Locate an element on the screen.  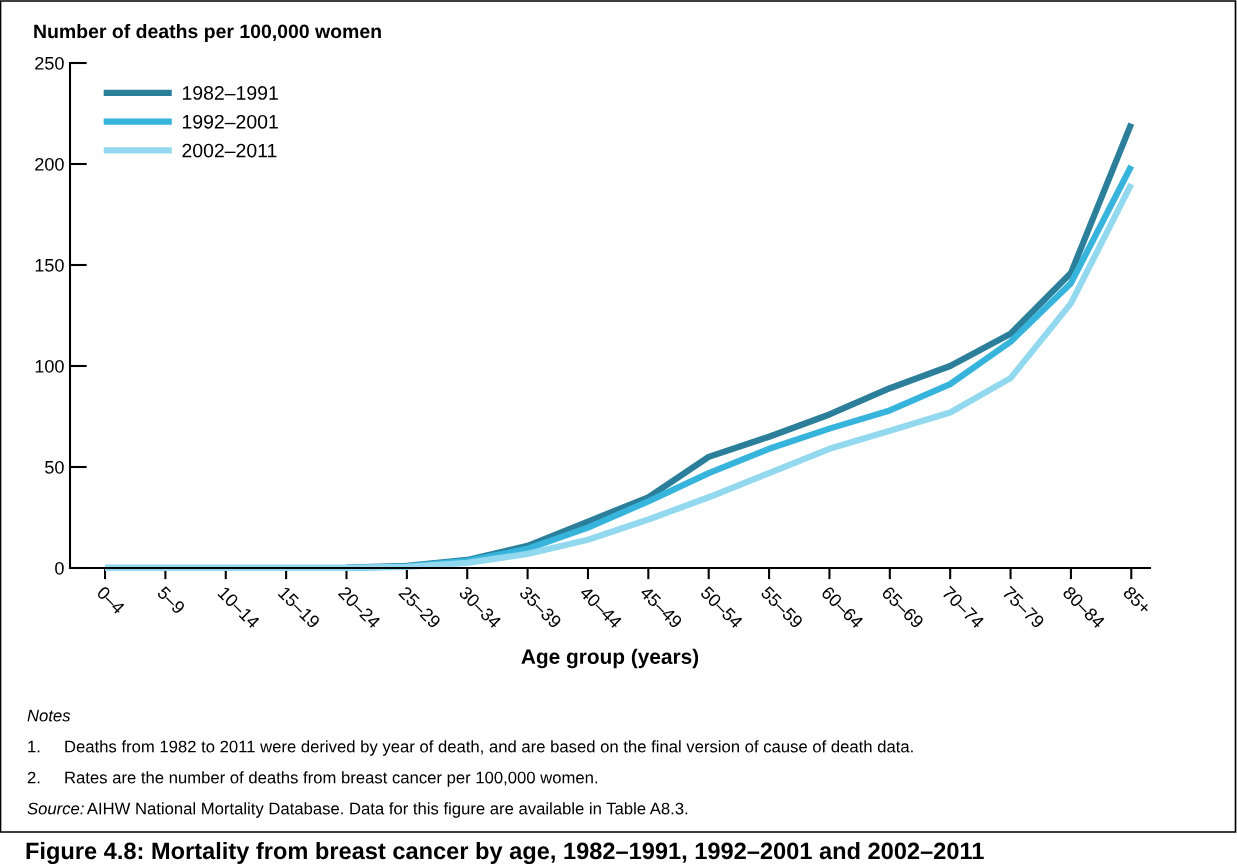
legend-label: 2002–2011 is located at coordinates (229, 150).